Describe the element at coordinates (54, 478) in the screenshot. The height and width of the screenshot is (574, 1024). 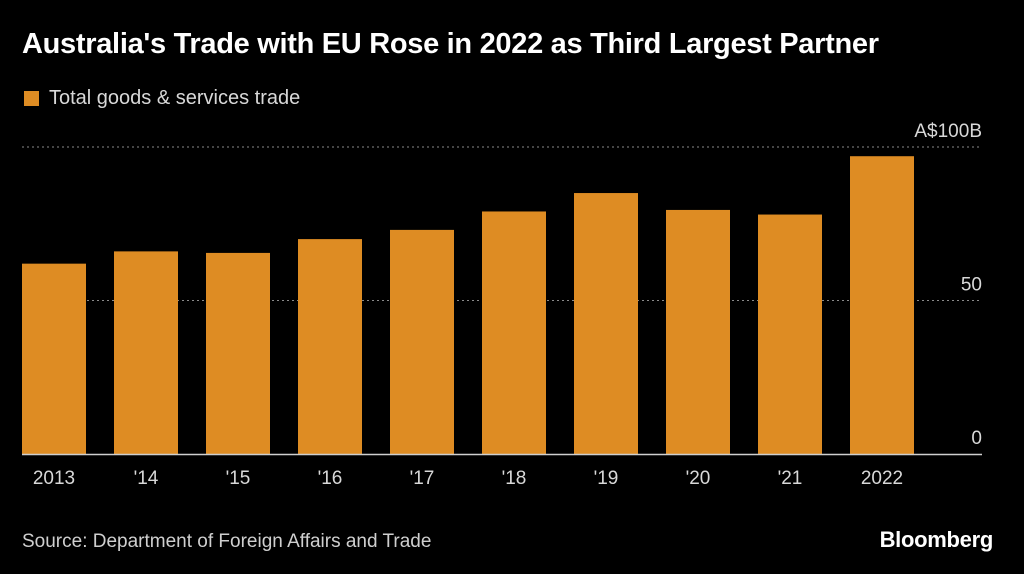
I see `x-tick-label: 2013` at that location.